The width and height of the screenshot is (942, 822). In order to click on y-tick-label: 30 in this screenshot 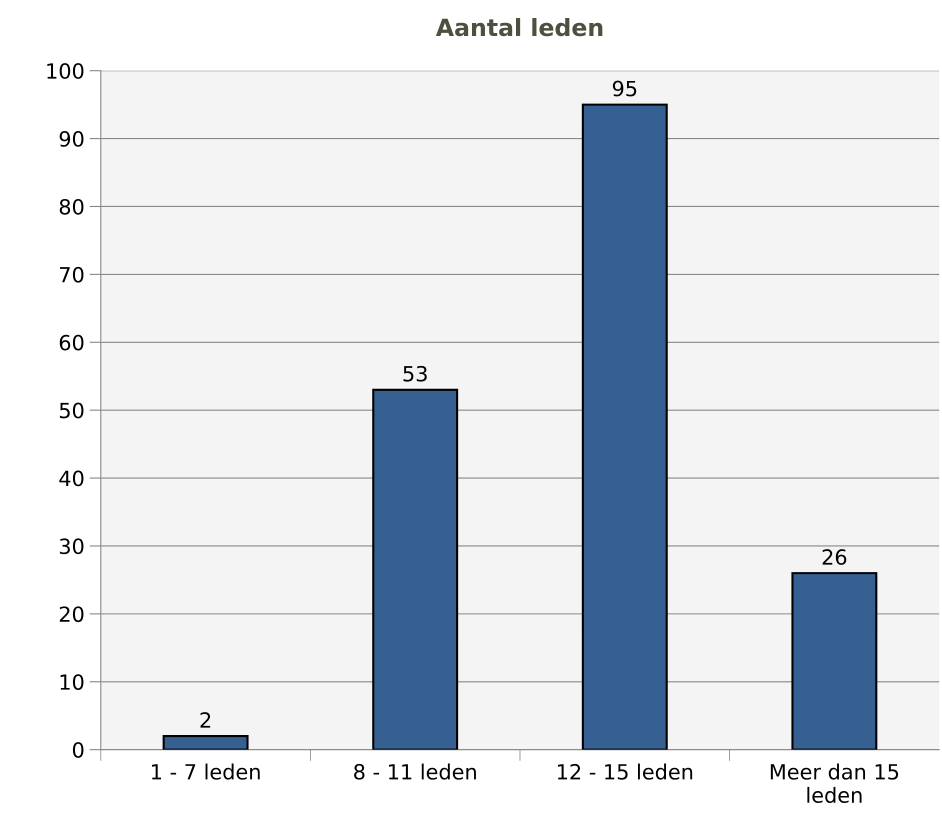, I will do `click(72, 546)`.